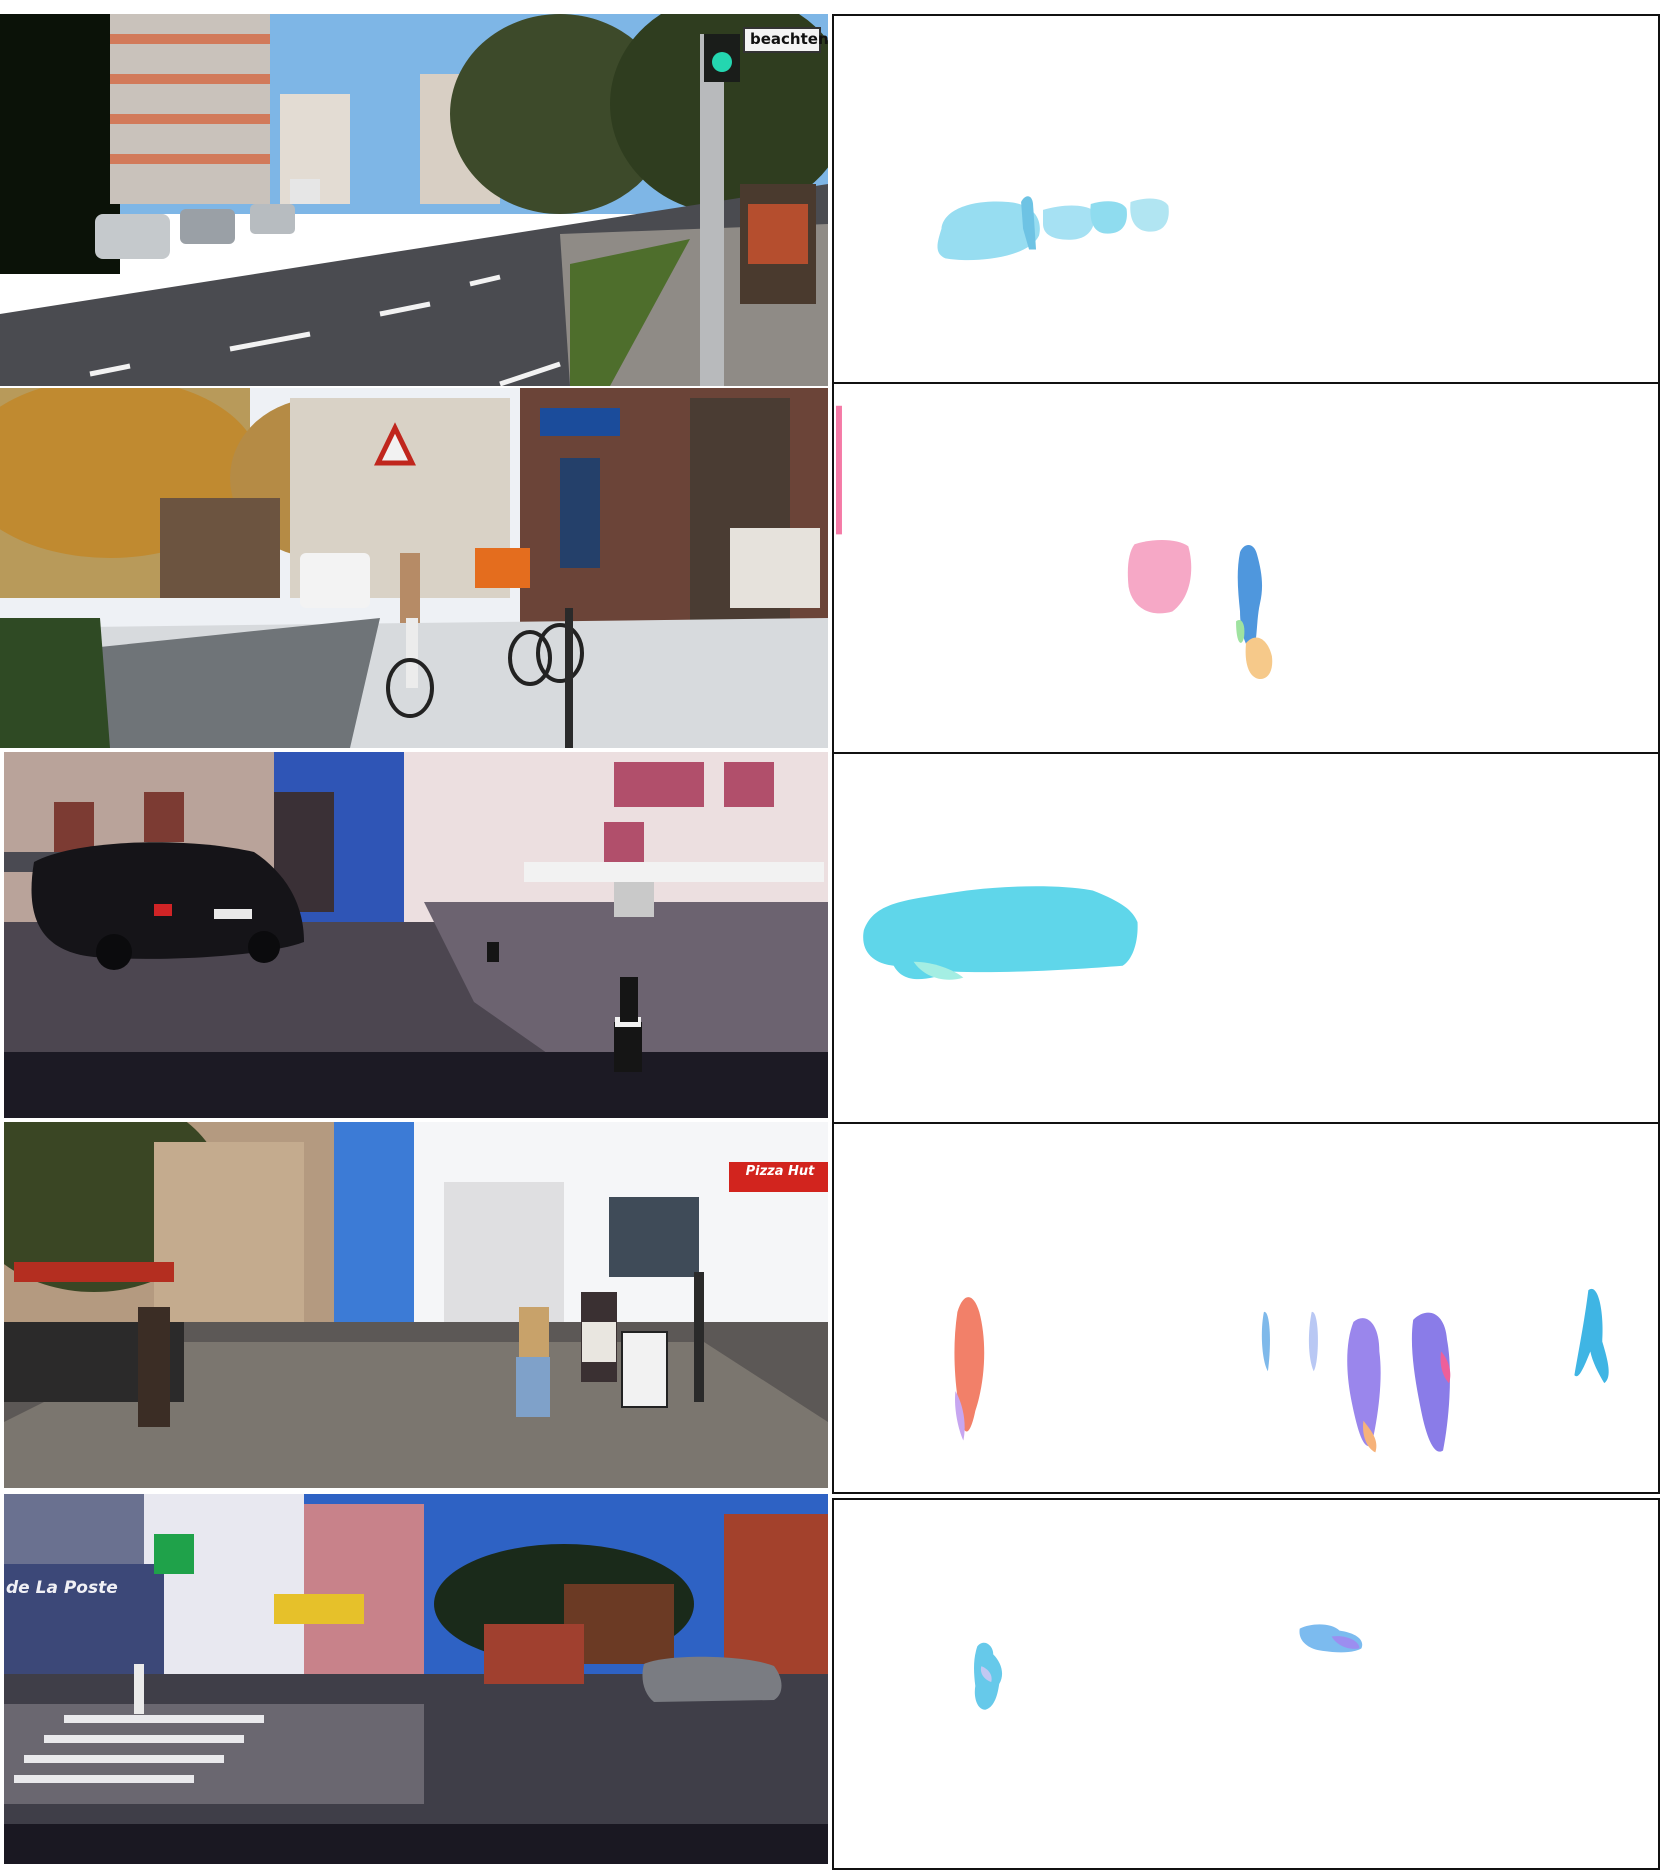 This screenshot has width=1676, height=1872. I want to click on beachten-sign-label: beachten, so click(789, 39).